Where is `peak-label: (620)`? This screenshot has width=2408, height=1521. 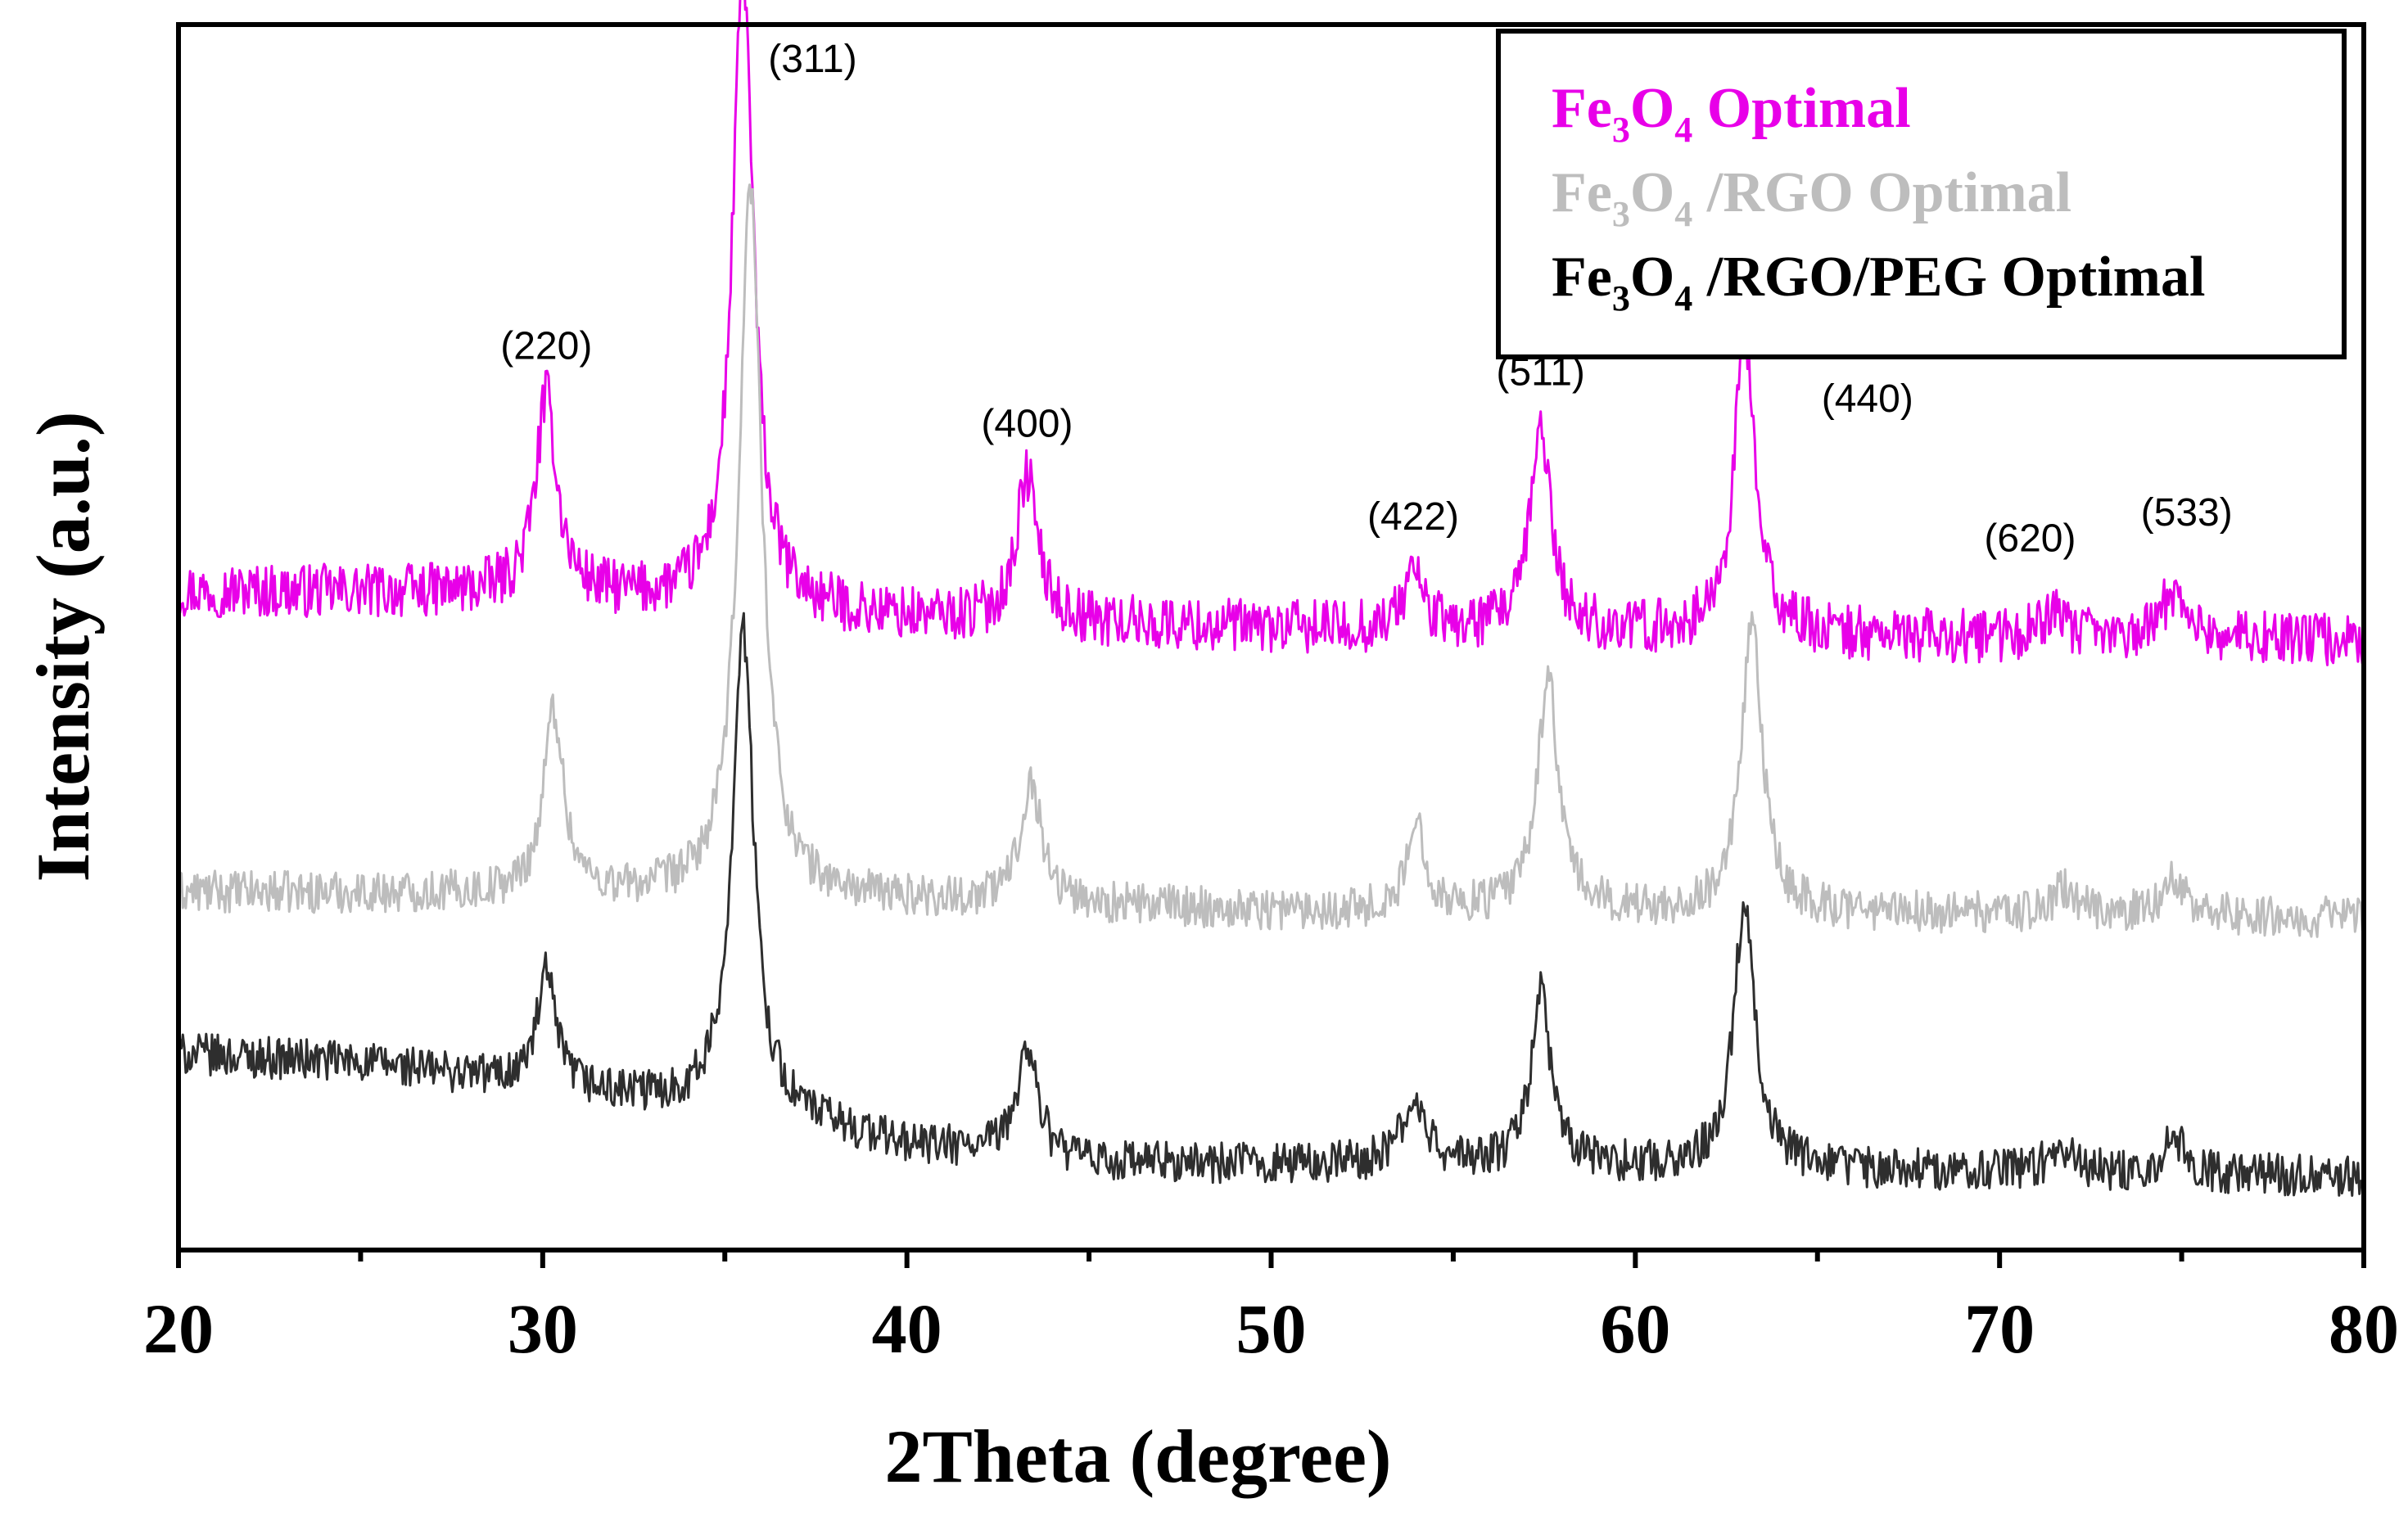 peak-label: (620) is located at coordinates (2030, 539).